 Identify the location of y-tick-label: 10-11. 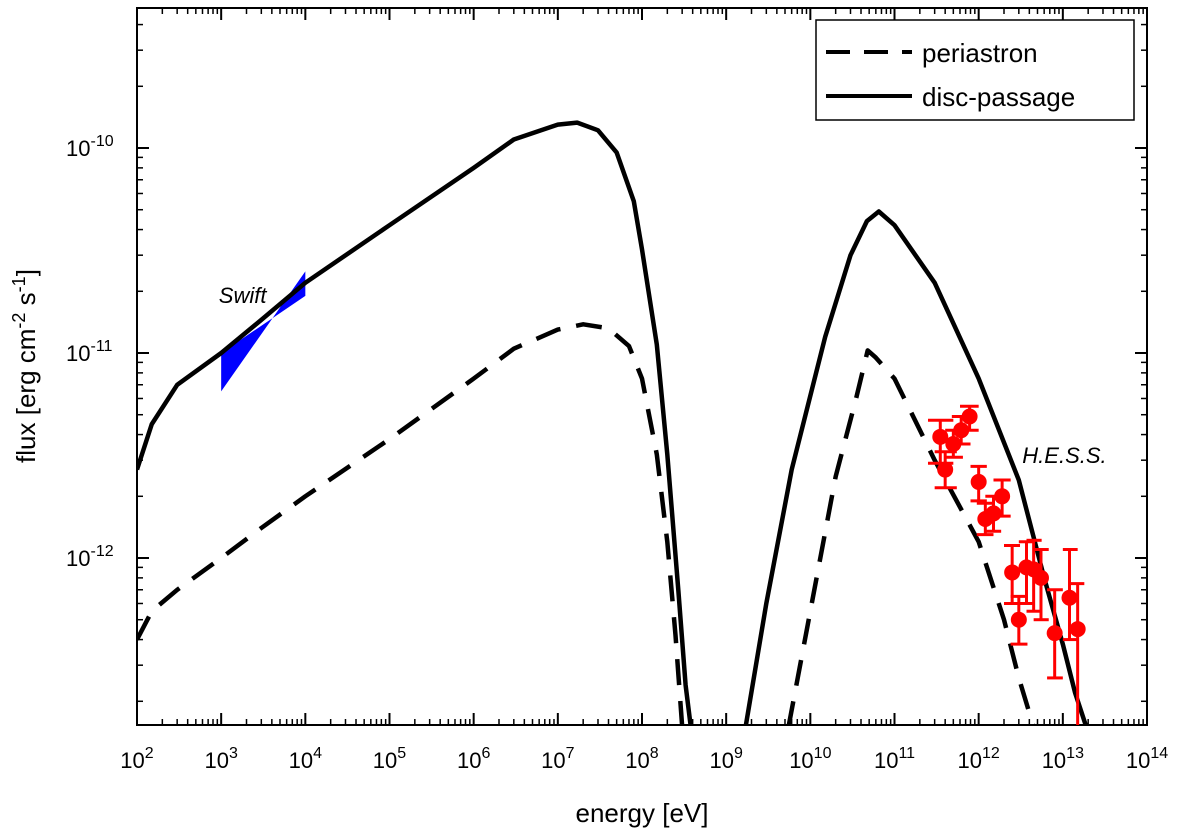
(89, 352).